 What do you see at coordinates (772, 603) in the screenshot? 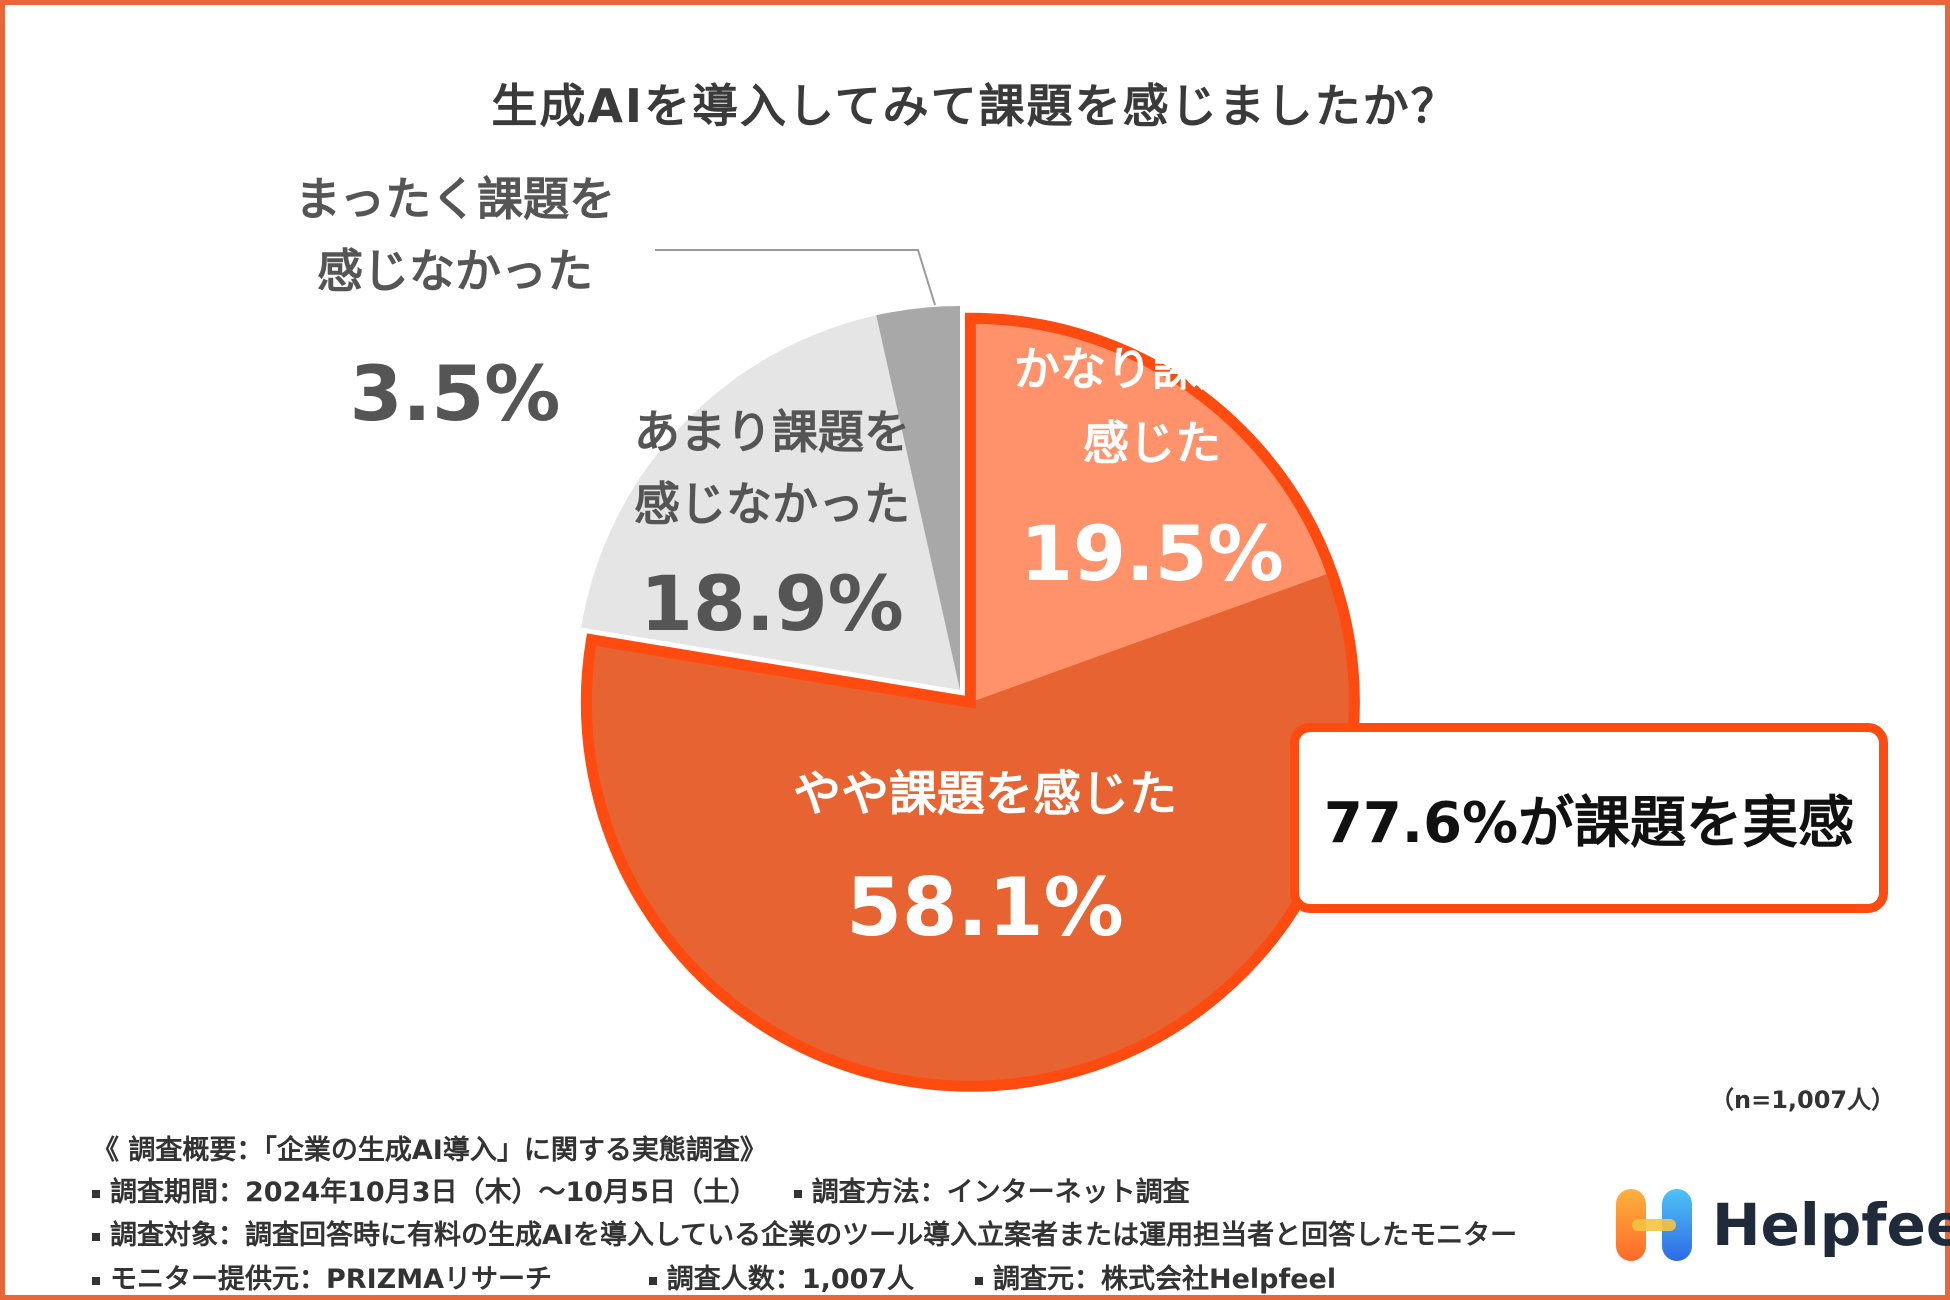
I see `slice-value-amari: 18.9%` at bounding box center [772, 603].